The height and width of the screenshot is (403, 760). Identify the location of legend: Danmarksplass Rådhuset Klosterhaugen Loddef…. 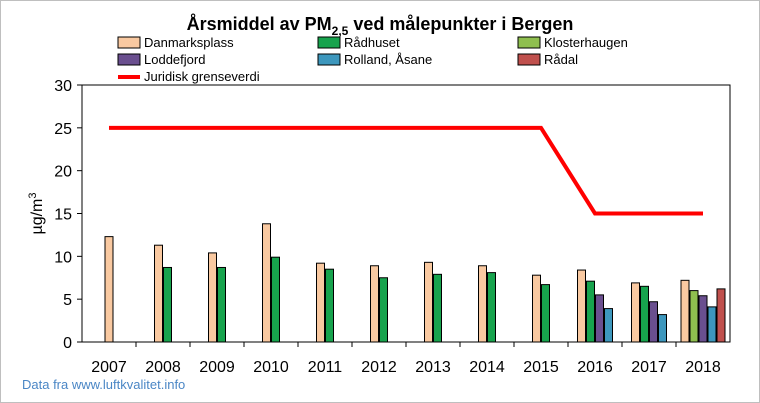
(372, 59).